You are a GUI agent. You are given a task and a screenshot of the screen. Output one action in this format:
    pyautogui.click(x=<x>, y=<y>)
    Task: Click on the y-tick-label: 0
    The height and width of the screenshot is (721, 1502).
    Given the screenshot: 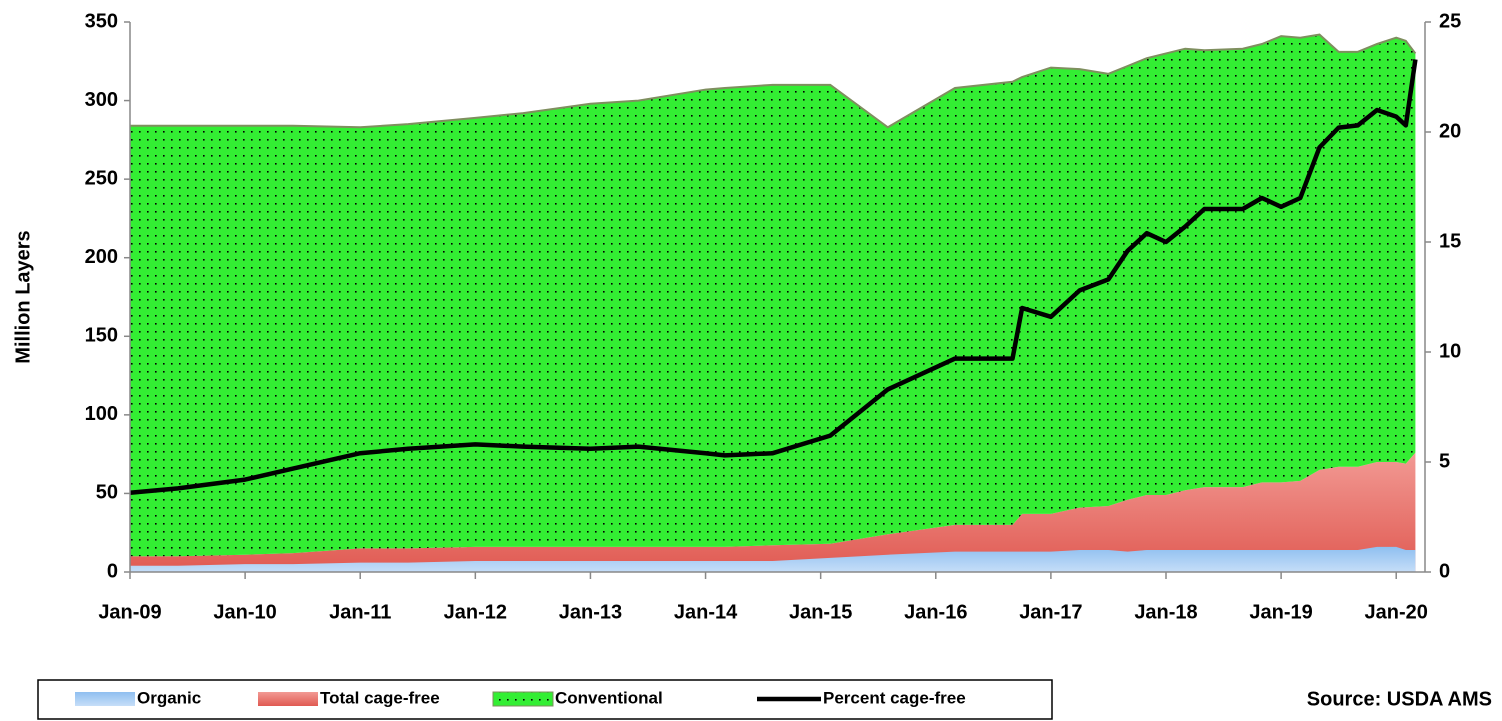 What is the action you would take?
    pyautogui.click(x=112, y=571)
    